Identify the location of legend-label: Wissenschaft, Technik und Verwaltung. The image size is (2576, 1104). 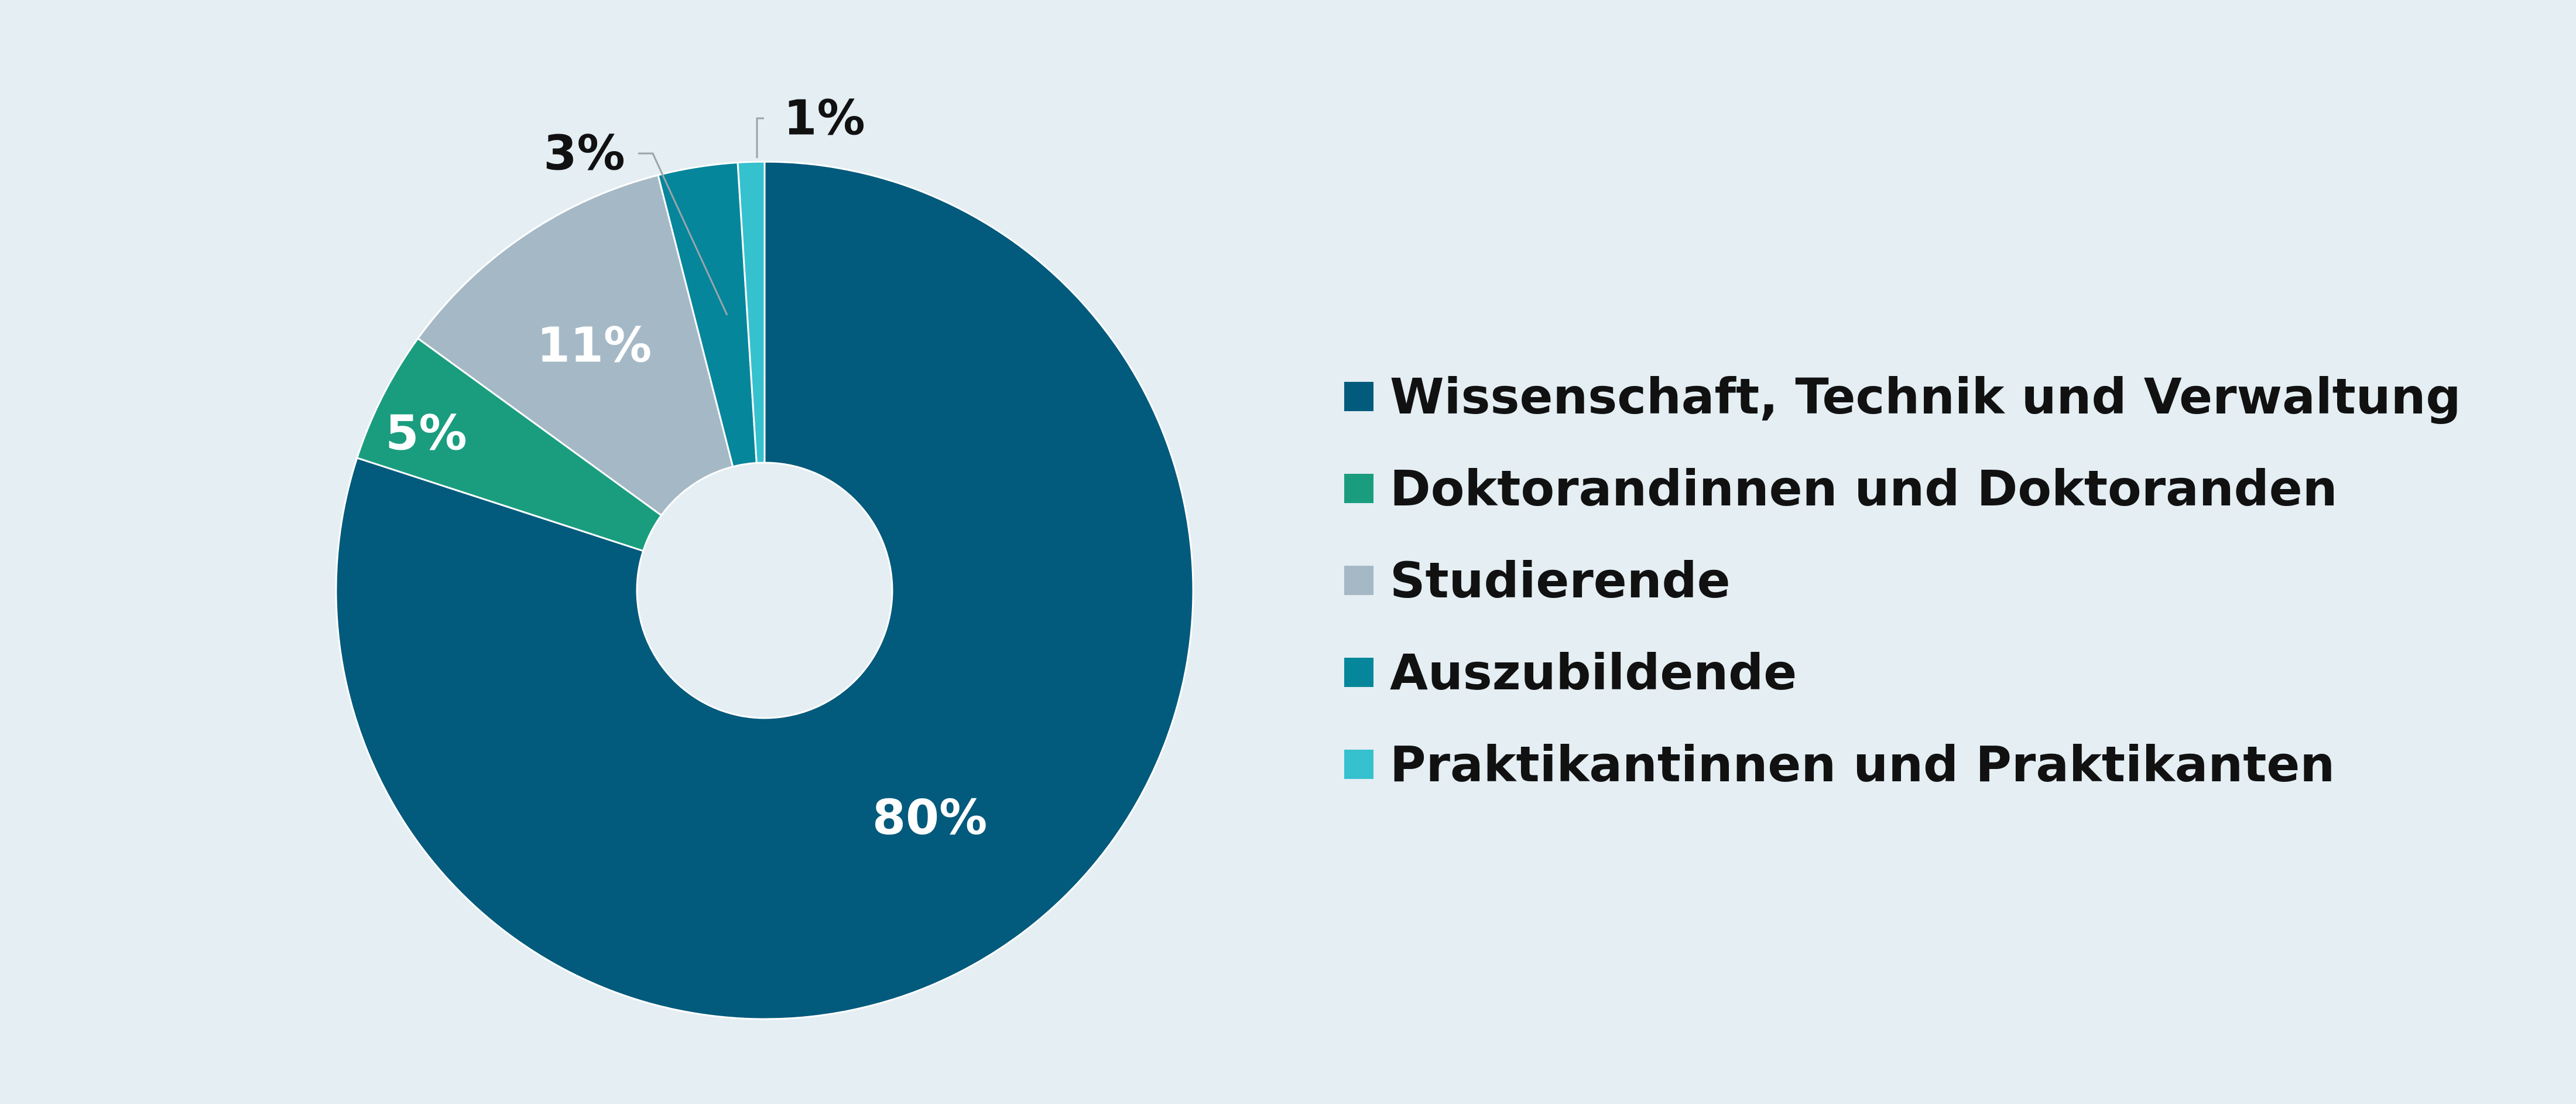
(1925, 396).